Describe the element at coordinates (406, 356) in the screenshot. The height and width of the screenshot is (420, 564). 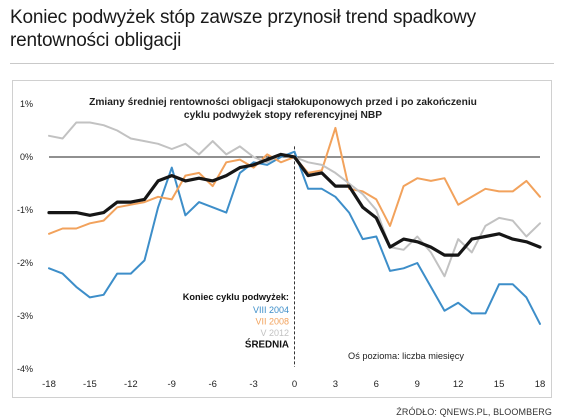
I see `x-axis-label: Oś pozioma: liczba miesięcy` at that location.